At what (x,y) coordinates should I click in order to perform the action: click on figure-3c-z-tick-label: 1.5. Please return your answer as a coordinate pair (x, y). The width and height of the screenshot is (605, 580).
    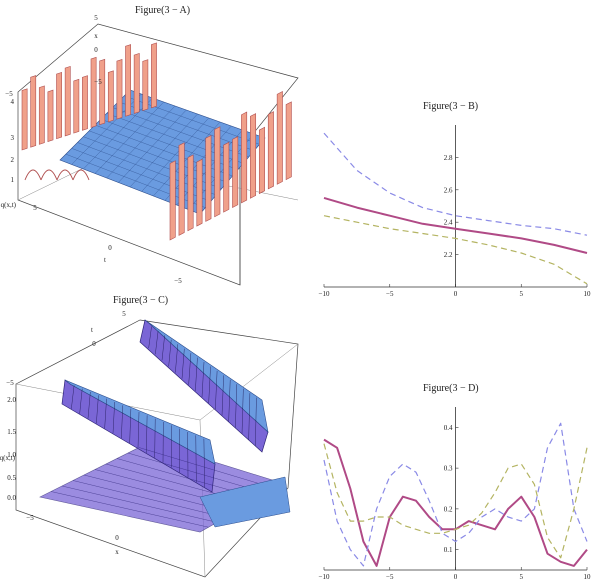
    Looking at the image, I should click on (11, 432).